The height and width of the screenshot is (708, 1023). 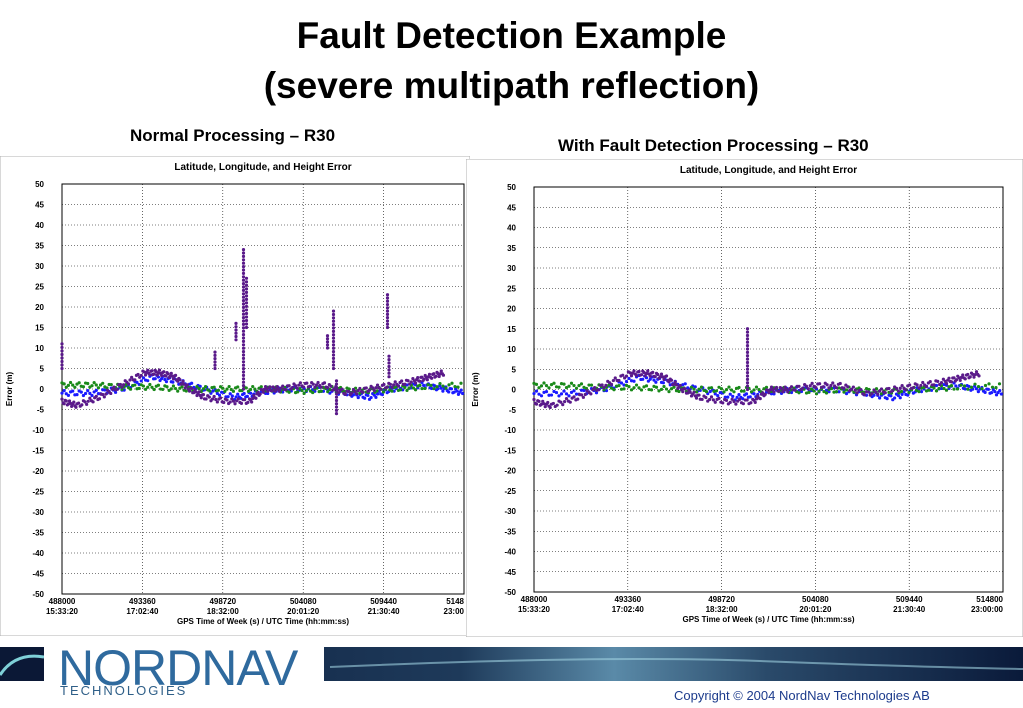 What do you see at coordinates (42, 389) in the screenshot?
I see `y-tick-label: 0` at bounding box center [42, 389].